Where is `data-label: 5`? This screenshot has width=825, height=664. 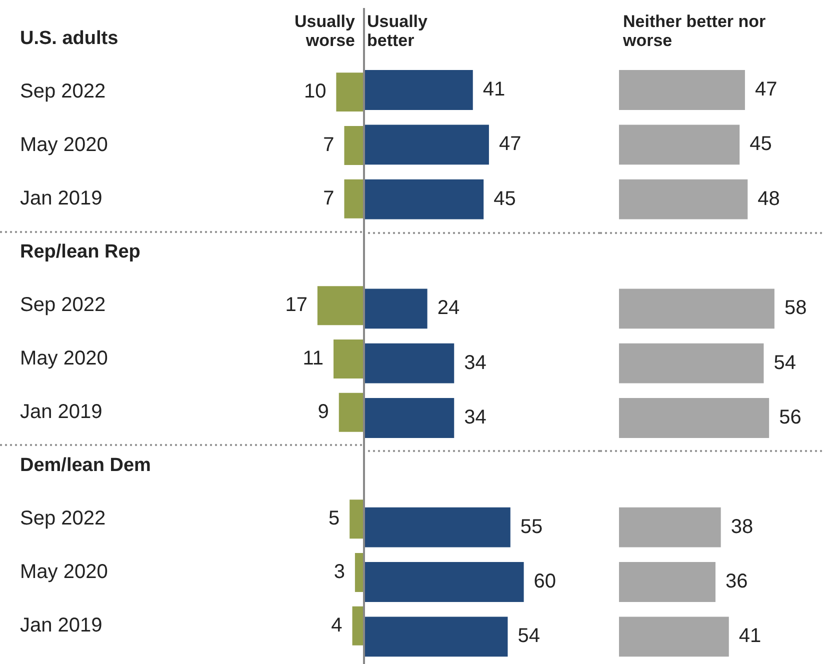
data-label: 5 is located at coordinates (334, 519).